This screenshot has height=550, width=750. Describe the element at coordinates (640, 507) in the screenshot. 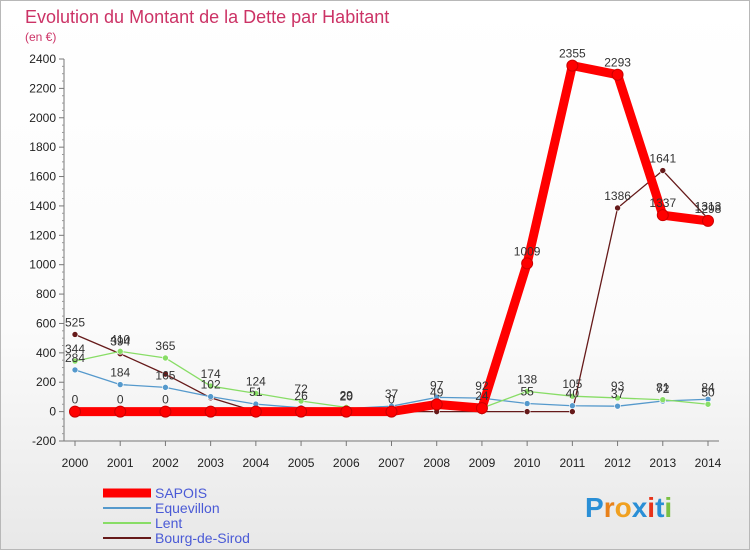

I see `logo-letter: x` at that location.